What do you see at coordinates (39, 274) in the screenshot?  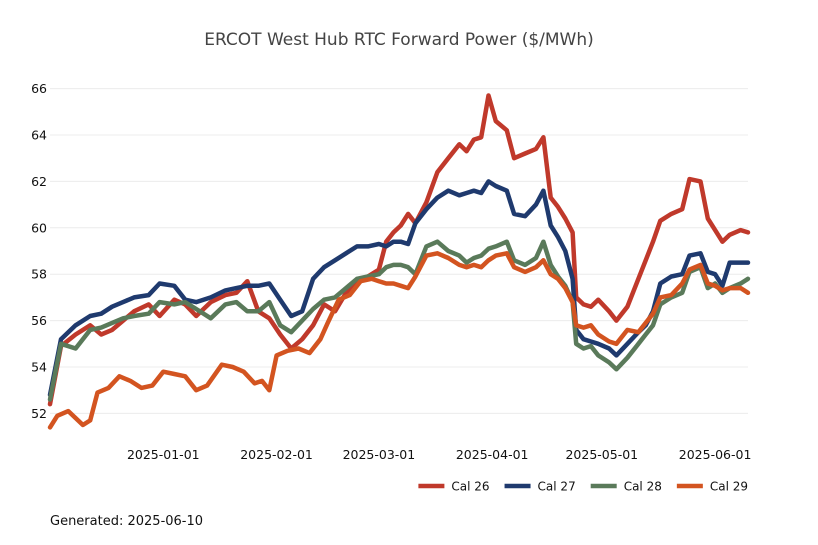 I see `y-tick-label: 58` at bounding box center [39, 274].